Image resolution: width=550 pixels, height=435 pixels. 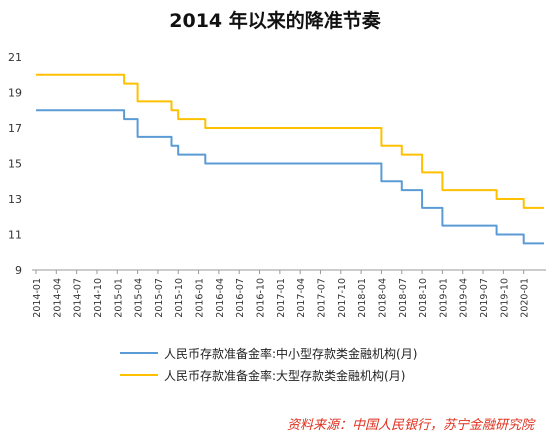 I want to click on x-tick-label: 2015-10, so click(x=179, y=298).